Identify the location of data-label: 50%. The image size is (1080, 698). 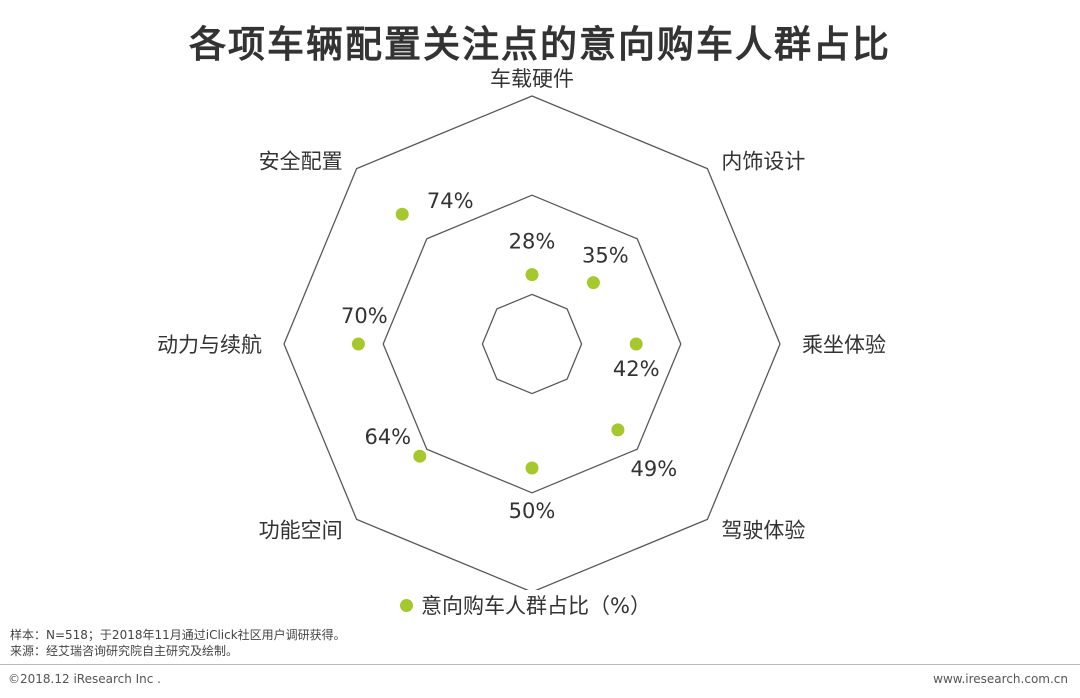
(532, 511).